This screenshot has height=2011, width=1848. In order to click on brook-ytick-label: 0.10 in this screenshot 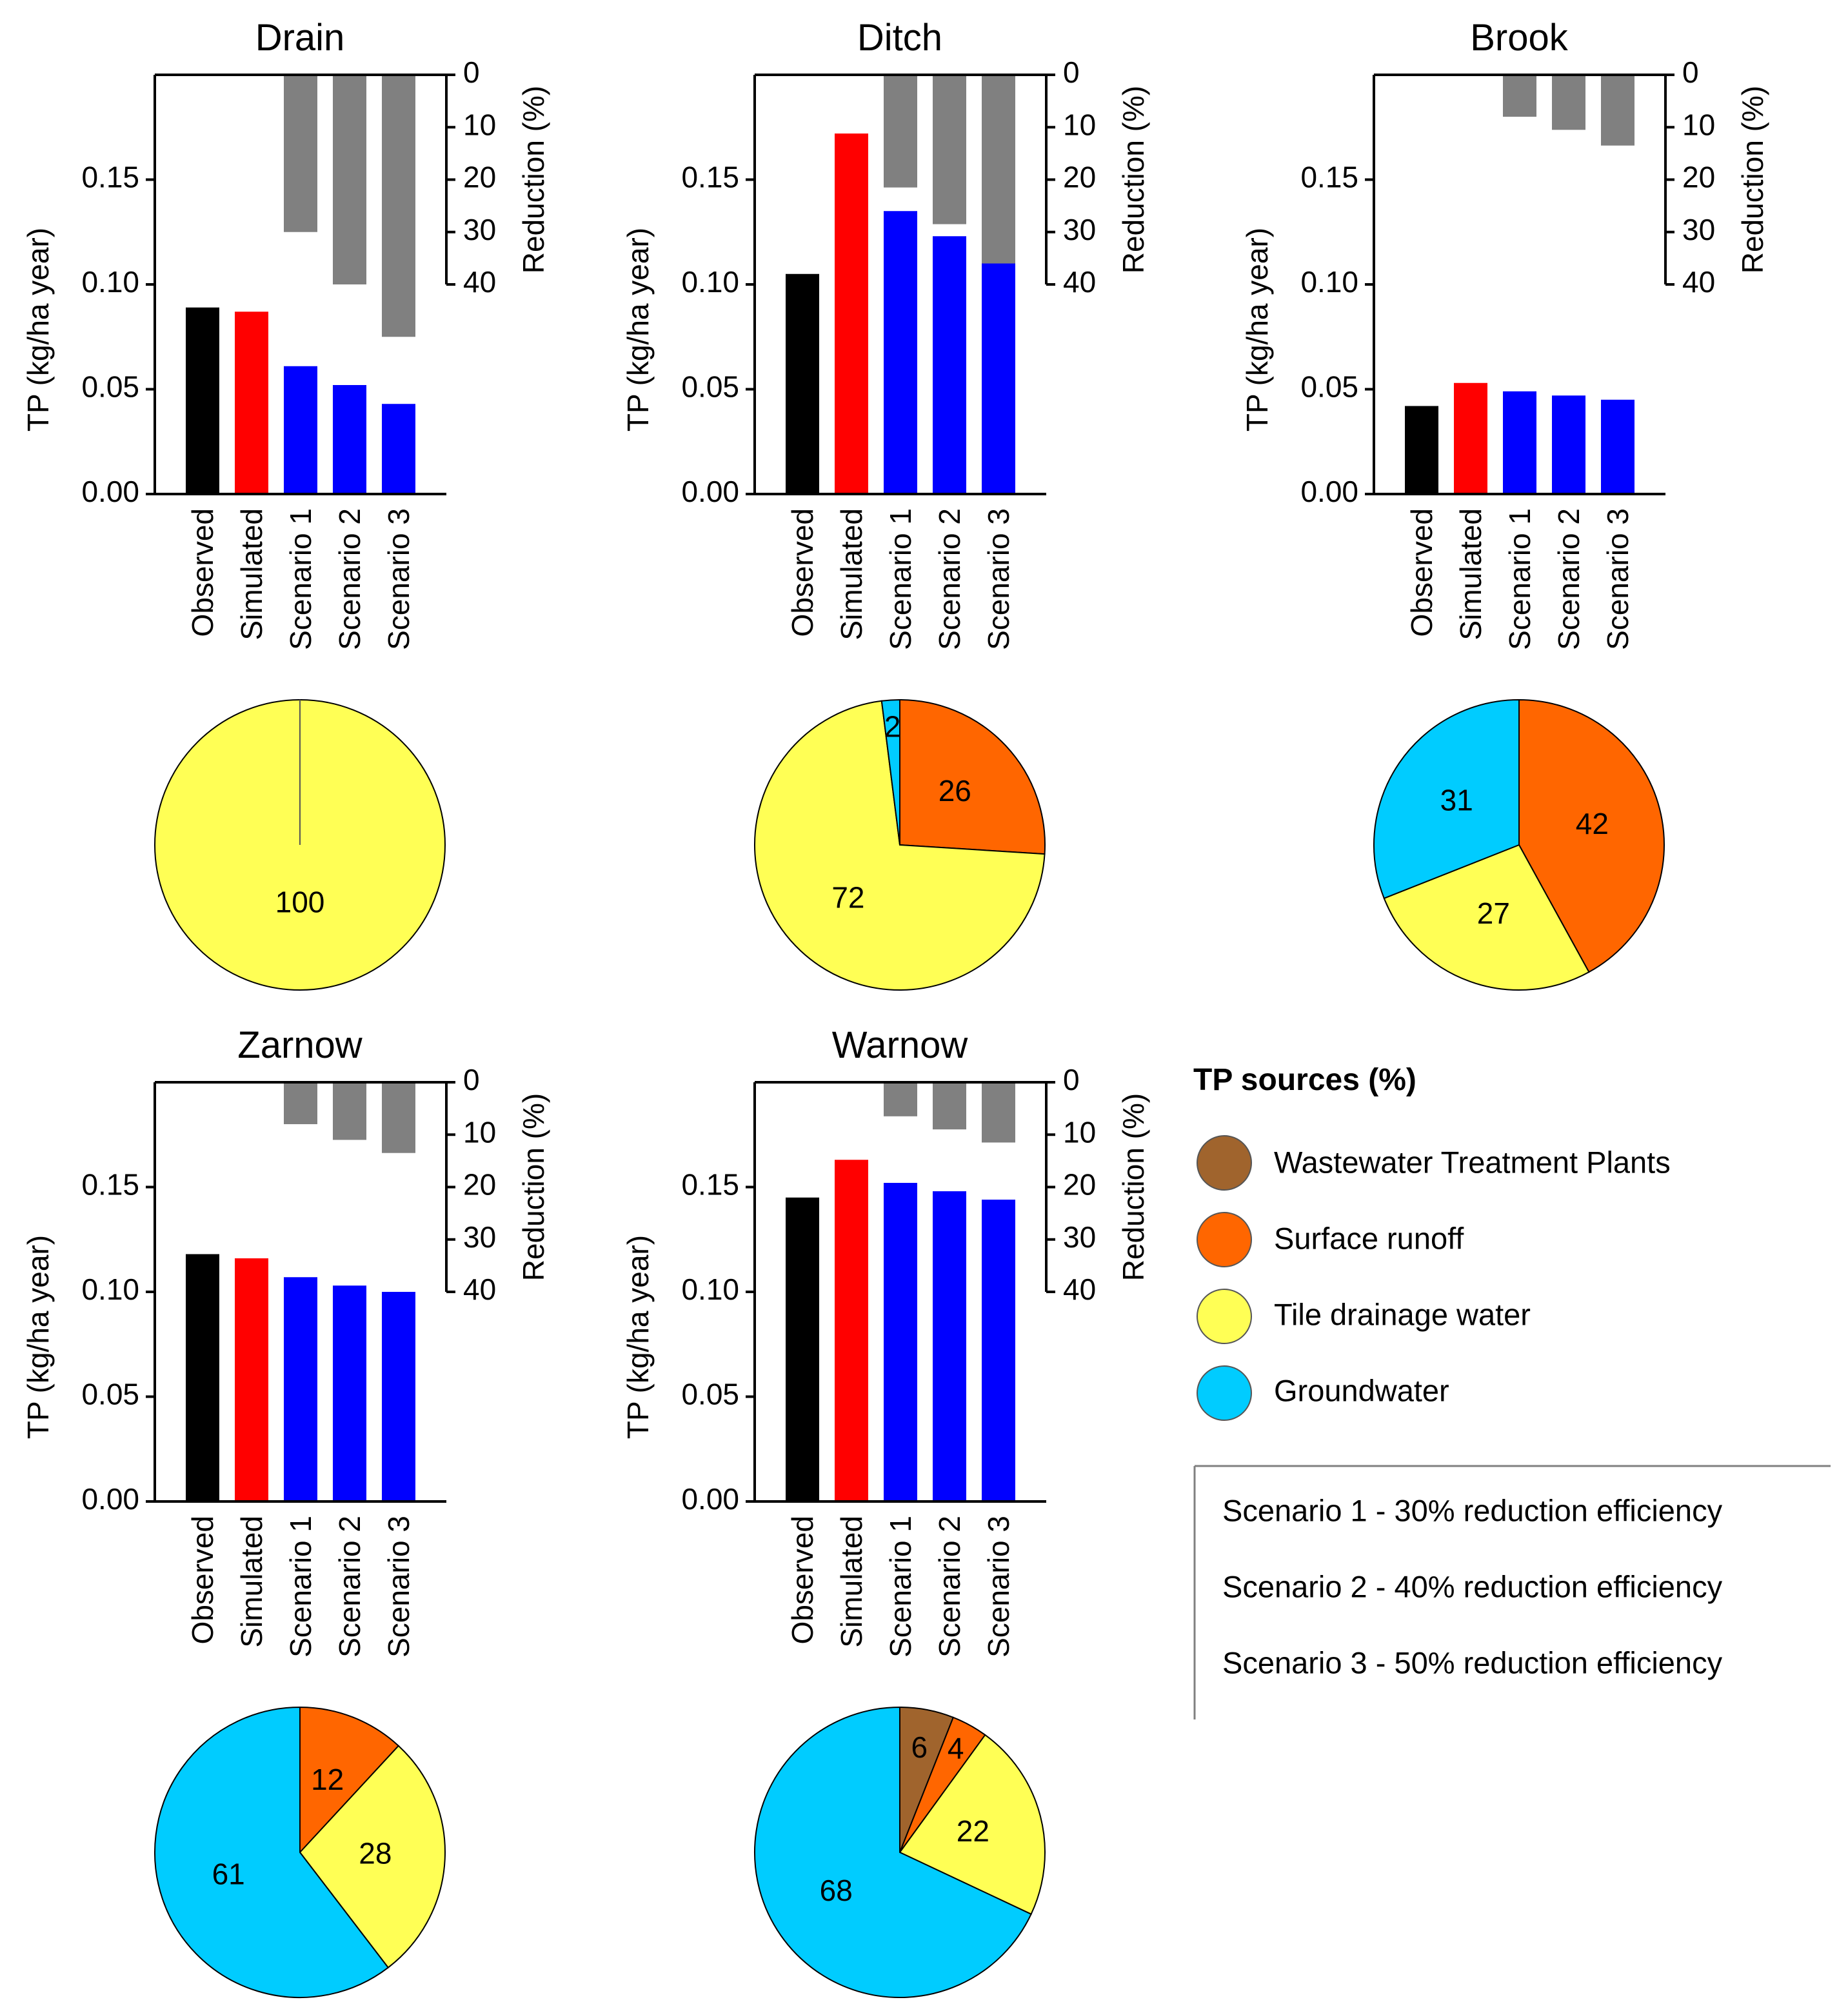, I will do `click(1329, 282)`.